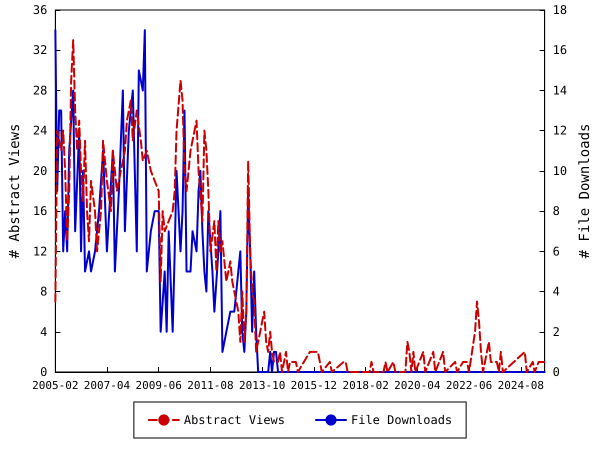 The image size is (600, 450). I want to click on y-tick-label: 24, so click(40, 131).